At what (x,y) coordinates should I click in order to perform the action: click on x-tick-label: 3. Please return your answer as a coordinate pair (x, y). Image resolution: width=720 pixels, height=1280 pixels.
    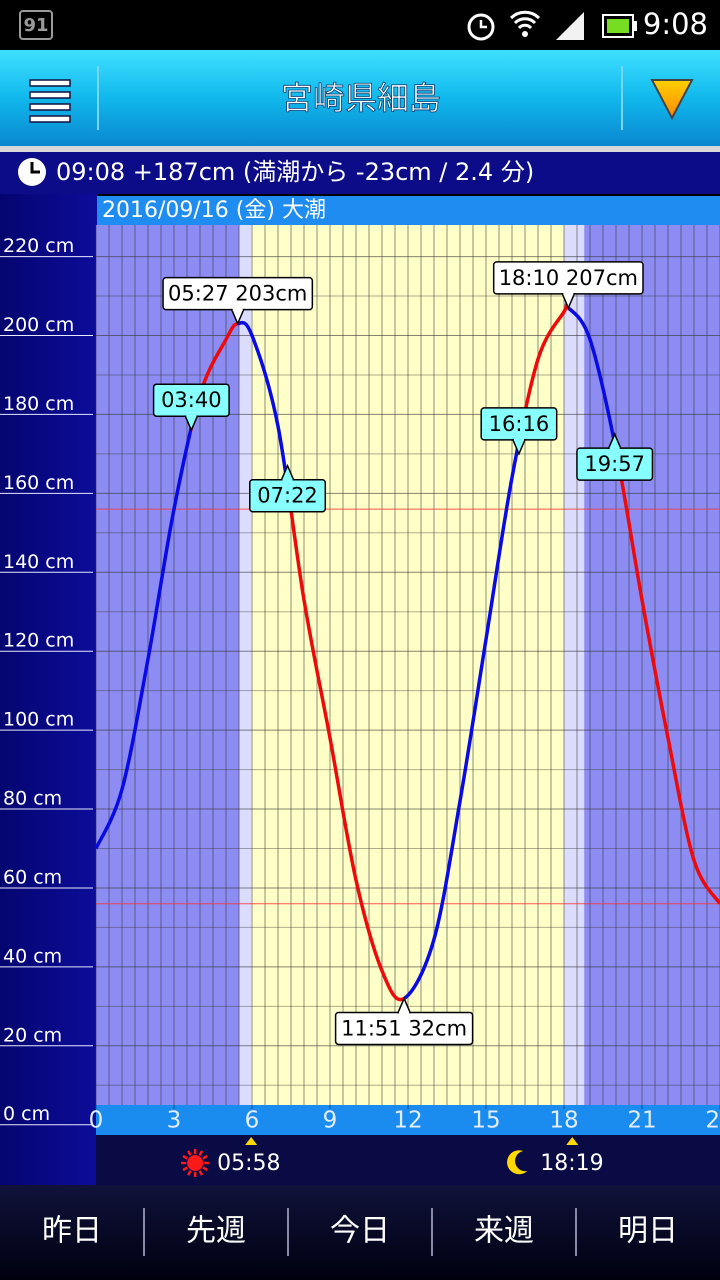
    Looking at the image, I should click on (174, 1121).